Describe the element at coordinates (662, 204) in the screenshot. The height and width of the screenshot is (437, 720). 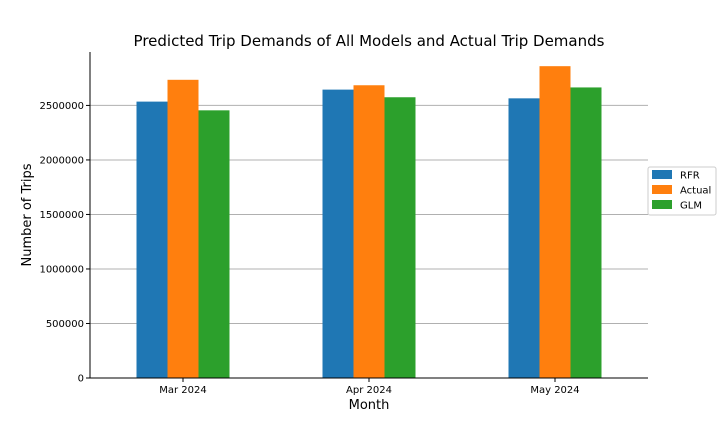
I see `legend-swatch-glm` at that location.